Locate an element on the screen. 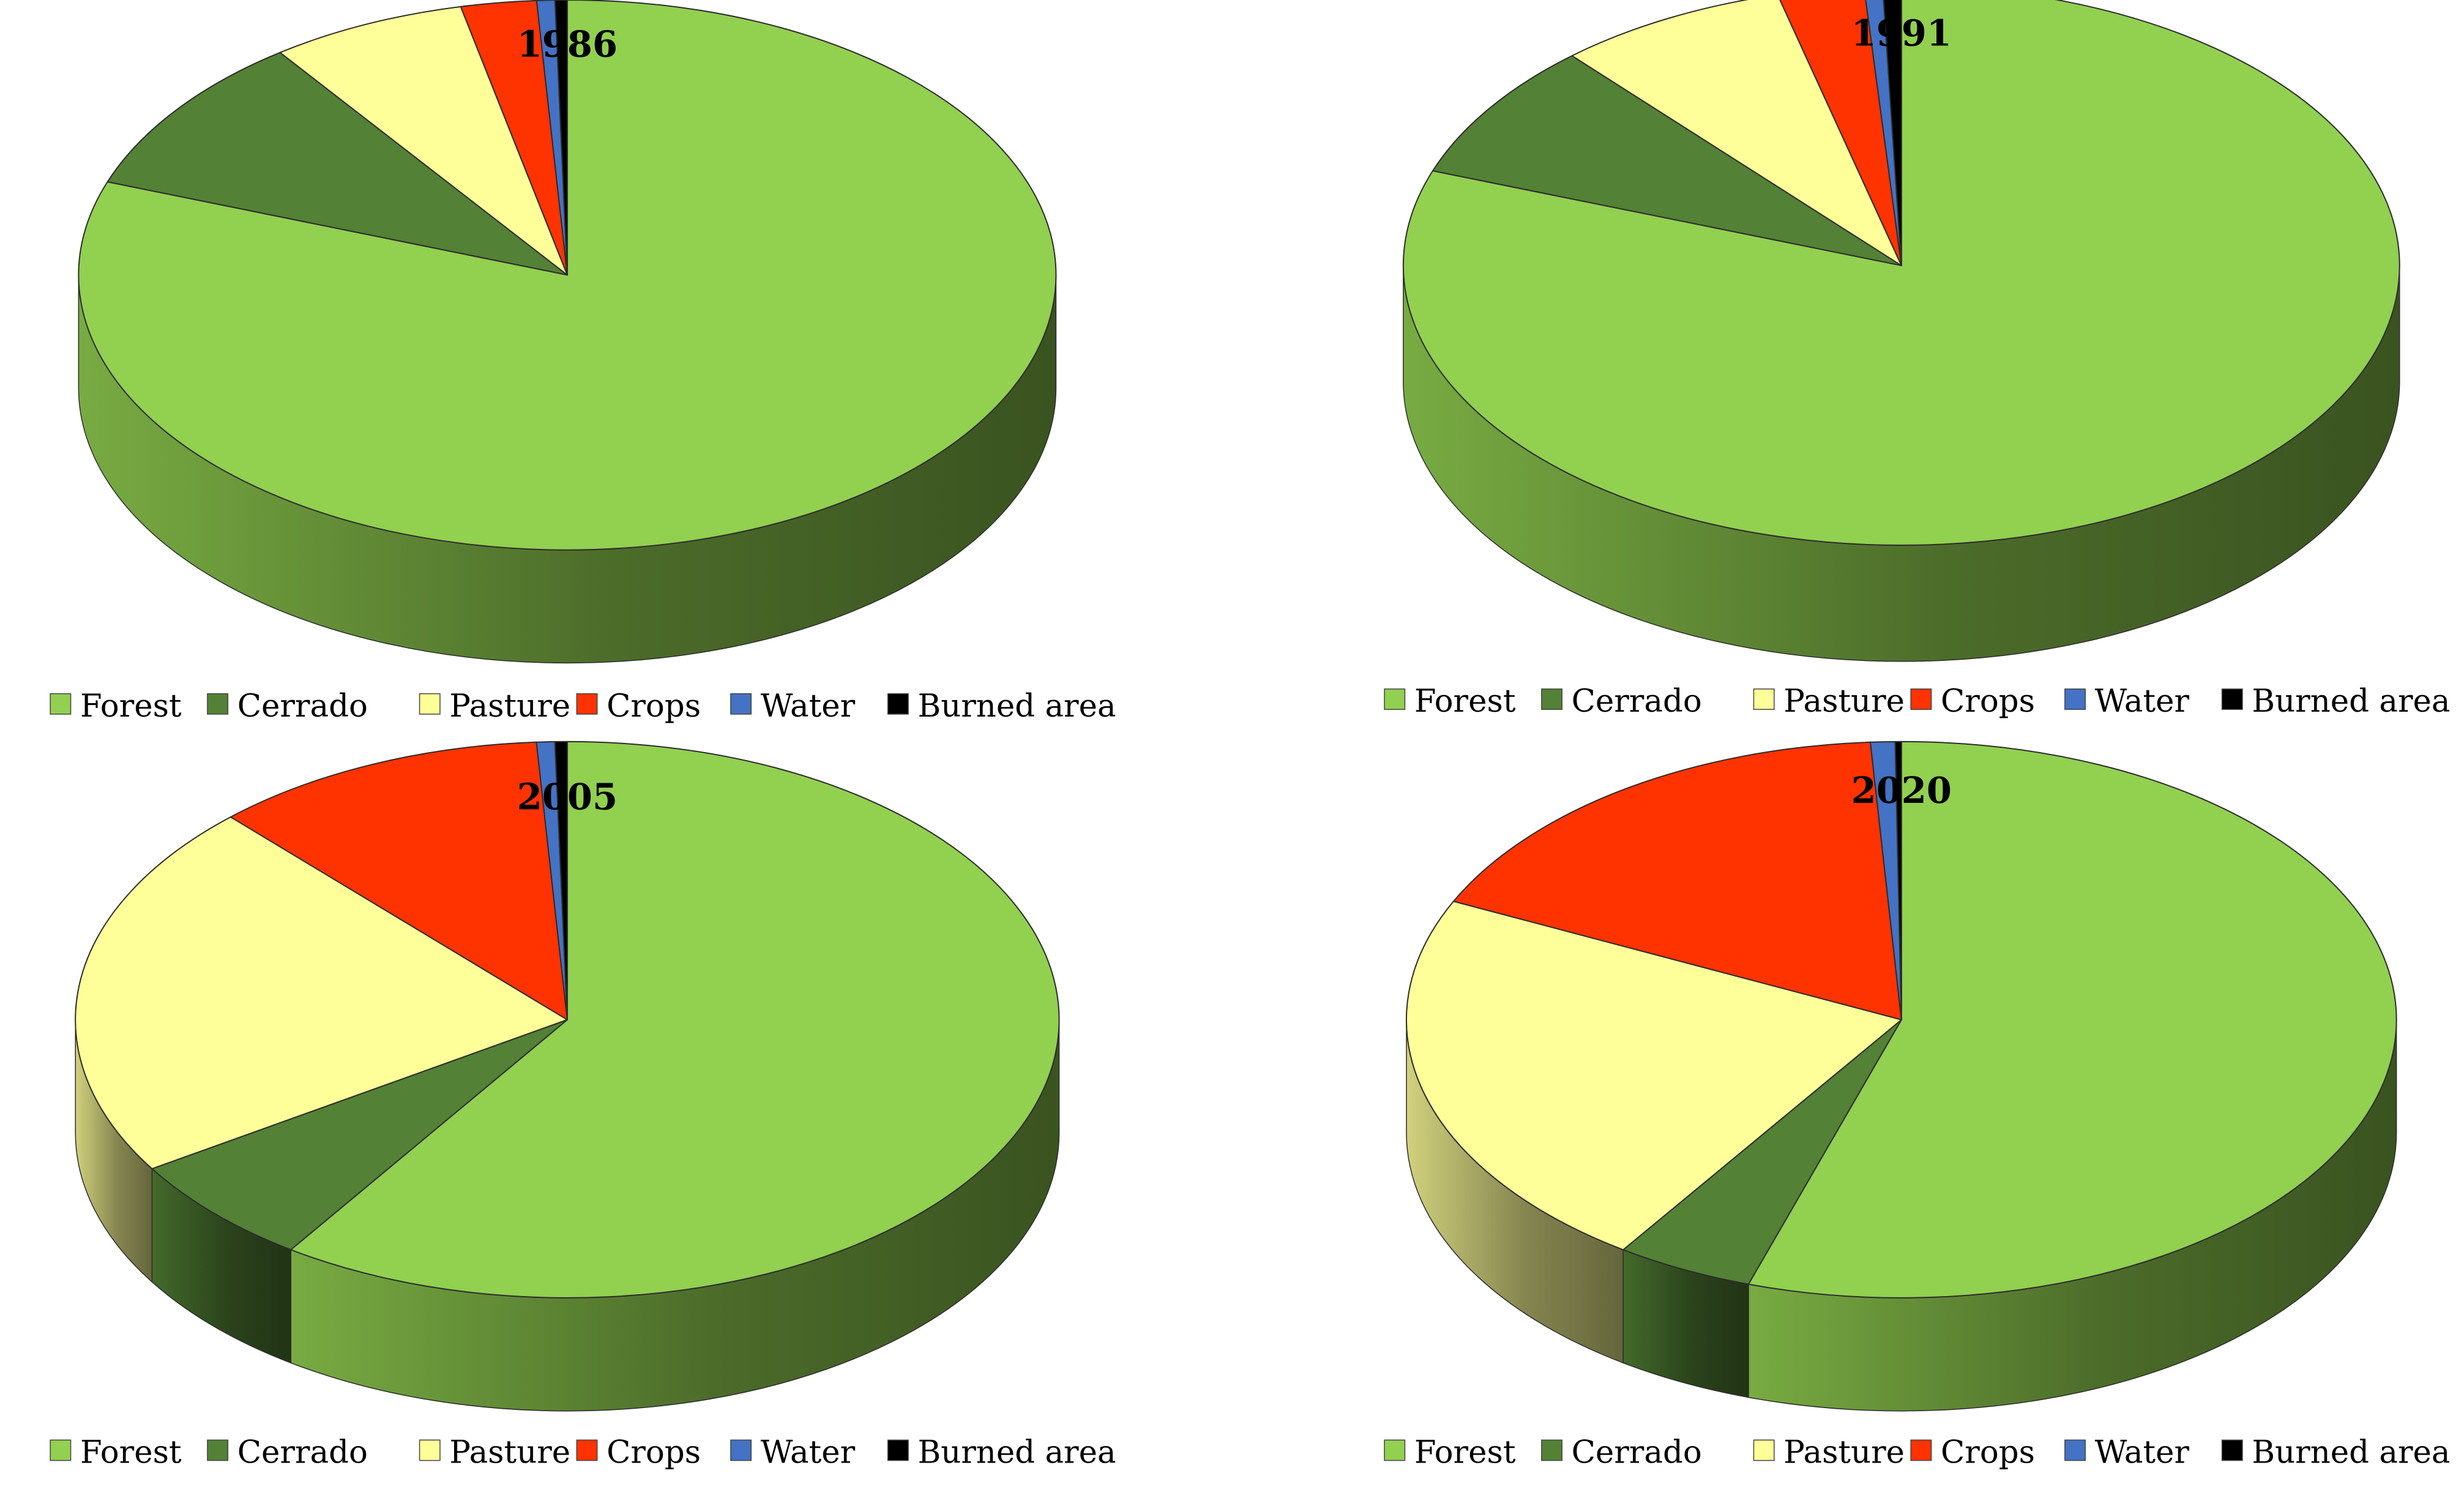  pie-slice-cerrado-2020 is located at coordinates (1762, 1152).